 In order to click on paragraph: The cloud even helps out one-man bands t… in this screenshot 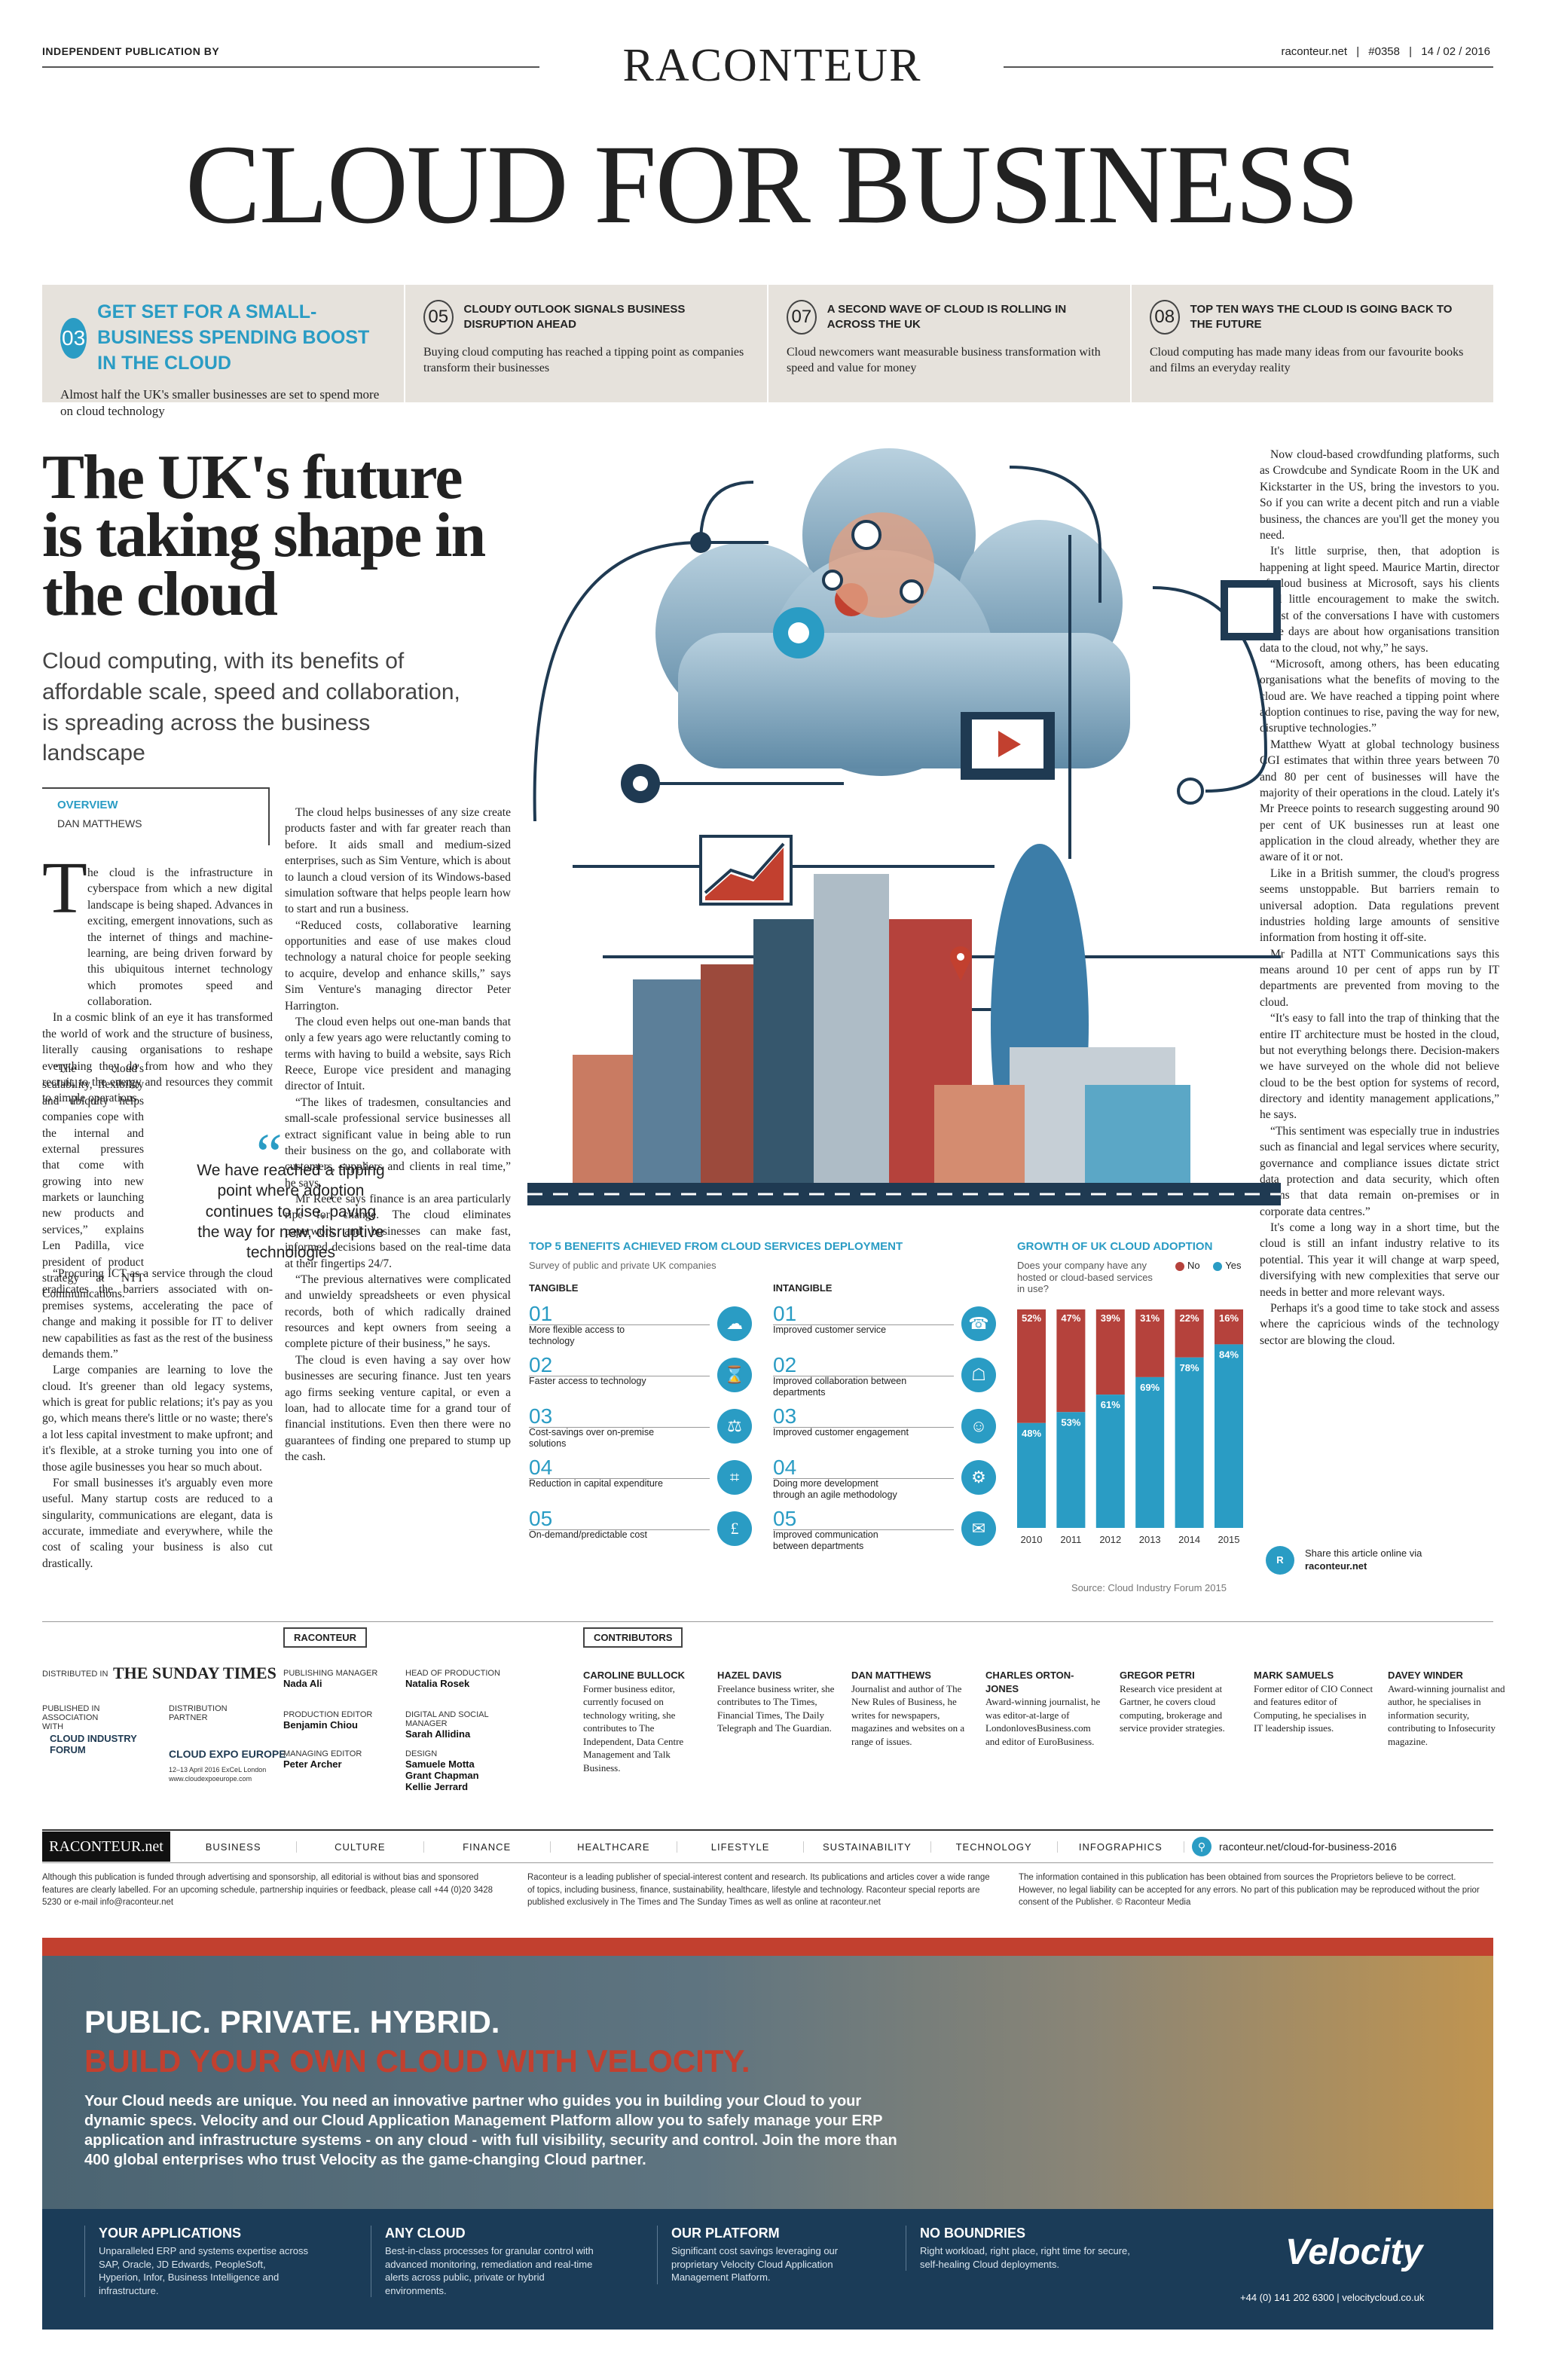, I will do `click(398, 1054)`.